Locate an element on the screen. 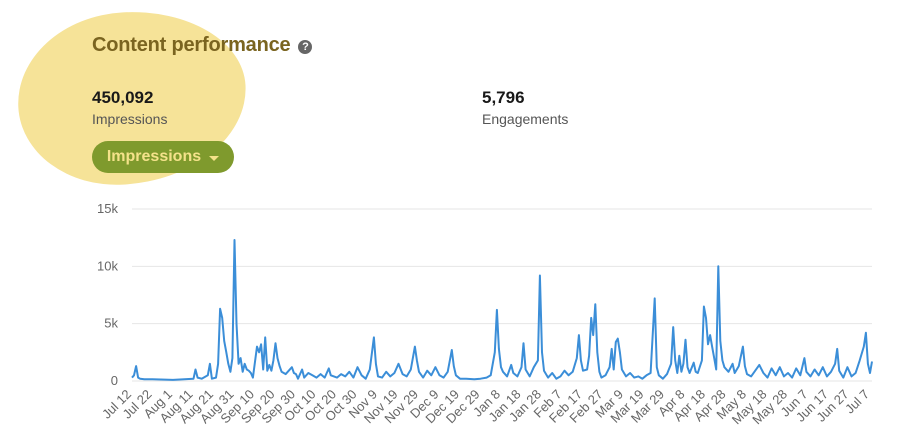 This screenshot has width=898, height=444. caret-down-icon is located at coordinates (214, 158).